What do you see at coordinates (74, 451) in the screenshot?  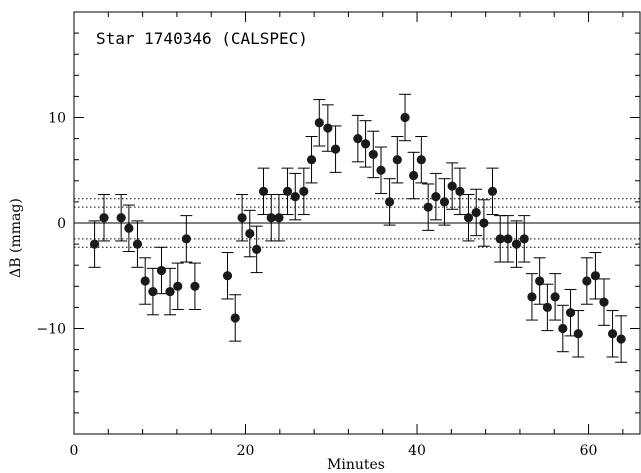 I see `x-tick-label: 0` at bounding box center [74, 451].